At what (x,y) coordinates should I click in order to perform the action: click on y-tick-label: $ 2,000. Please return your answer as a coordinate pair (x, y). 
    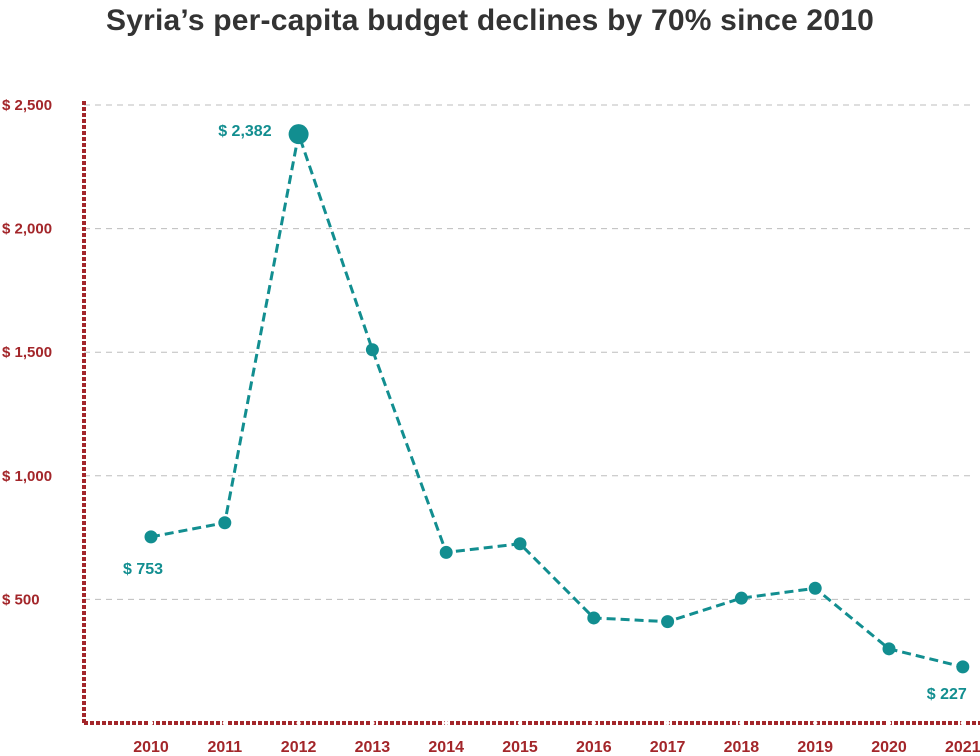
    Looking at the image, I should click on (27, 229).